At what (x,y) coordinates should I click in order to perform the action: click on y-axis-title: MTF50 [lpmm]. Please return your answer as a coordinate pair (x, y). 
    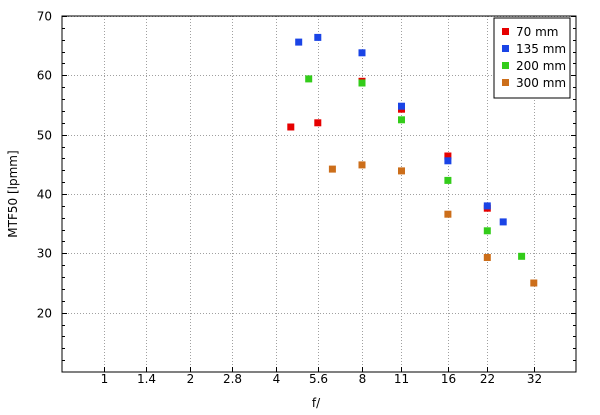
    Looking at the image, I should click on (13, 193).